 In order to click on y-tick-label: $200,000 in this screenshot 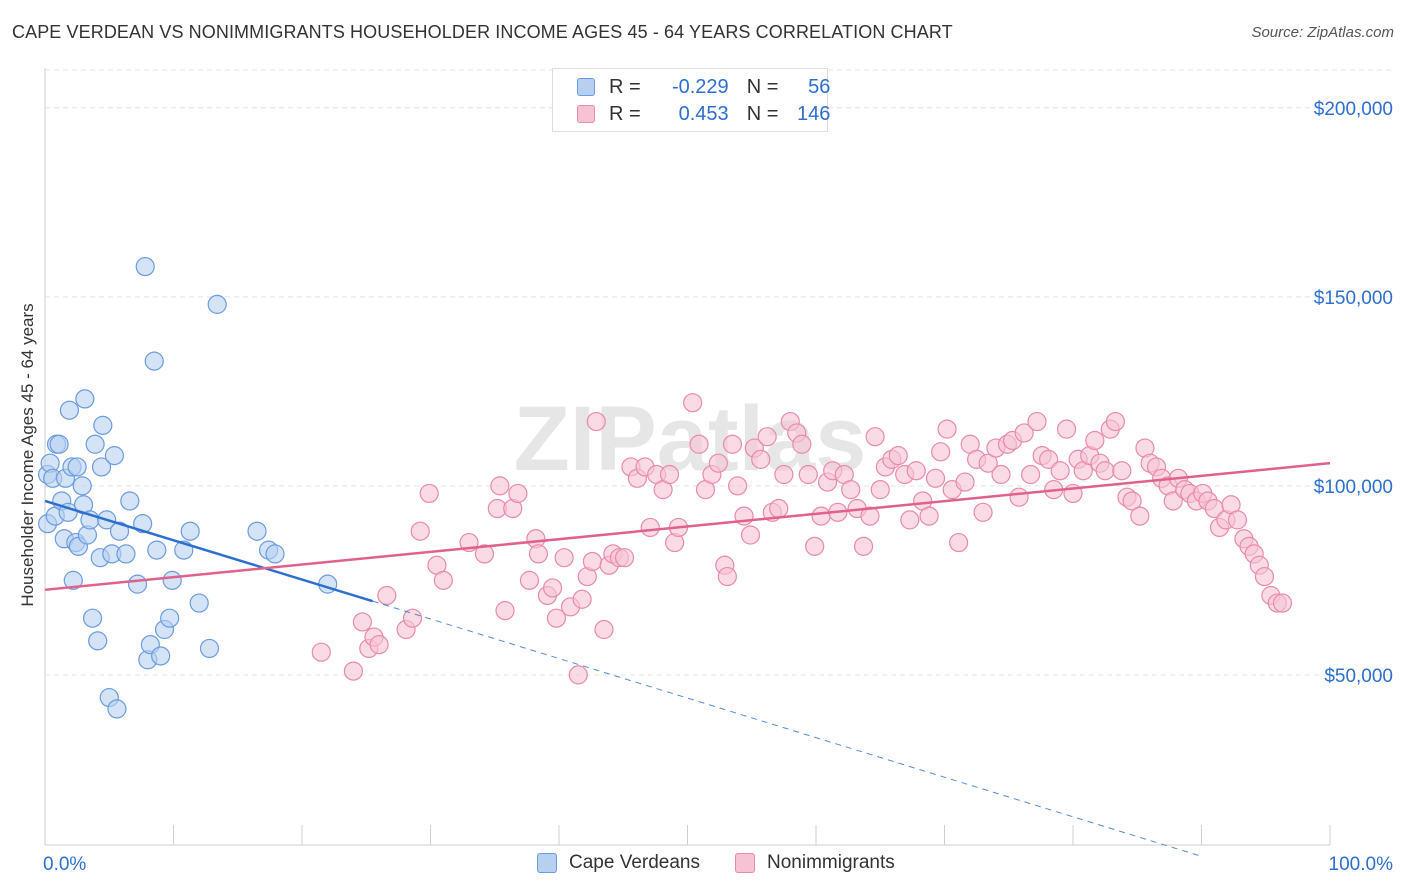, I will do `click(1353, 109)`.